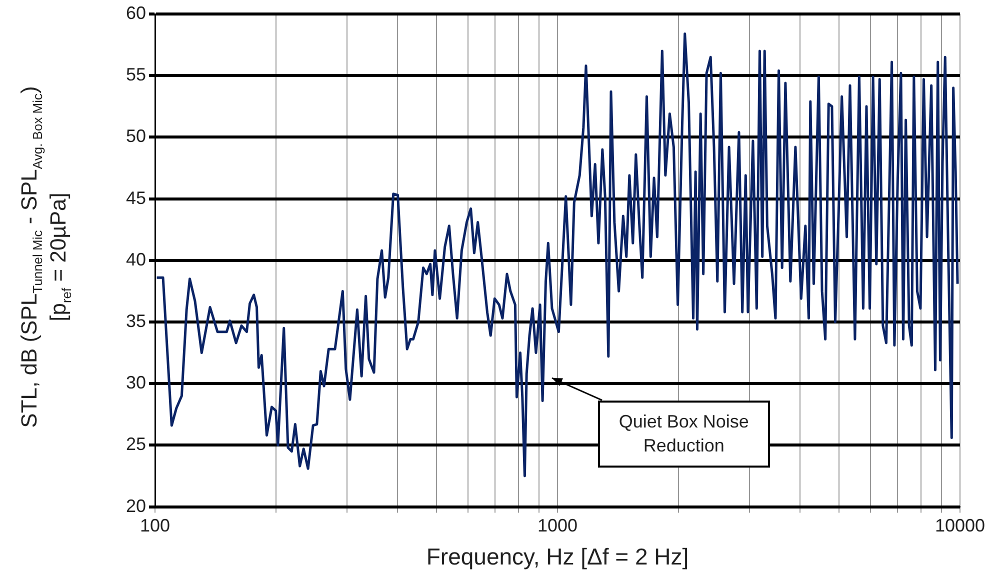 This screenshot has width=997, height=576. Describe the element at coordinates (136, 136) in the screenshot. I see `y-tick-label: 50` at that location.